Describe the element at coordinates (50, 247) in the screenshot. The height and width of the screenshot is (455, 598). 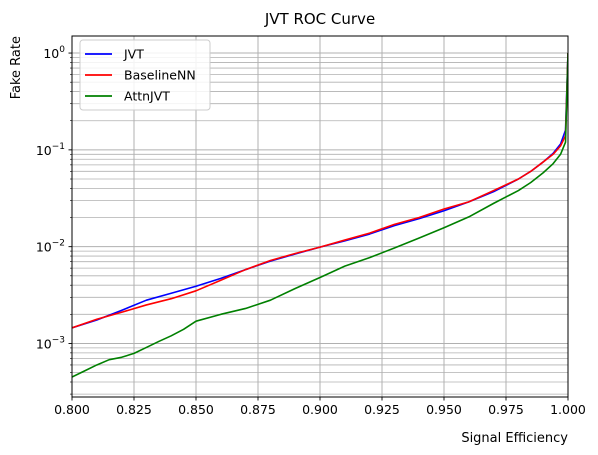
I see `y-tick-label: 10⁻²` at that location.